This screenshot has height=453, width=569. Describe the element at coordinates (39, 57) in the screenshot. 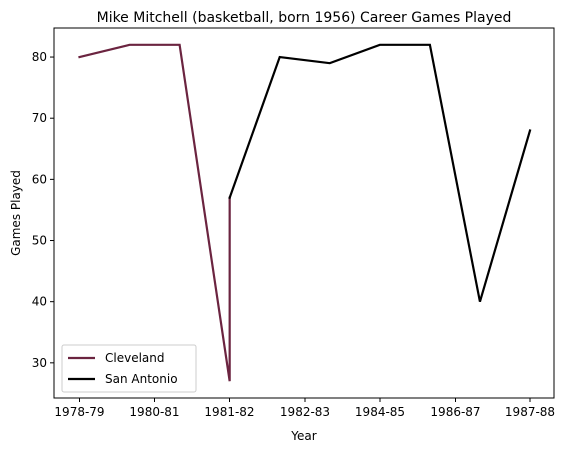

I see `y-tick-label: 80` at that location.